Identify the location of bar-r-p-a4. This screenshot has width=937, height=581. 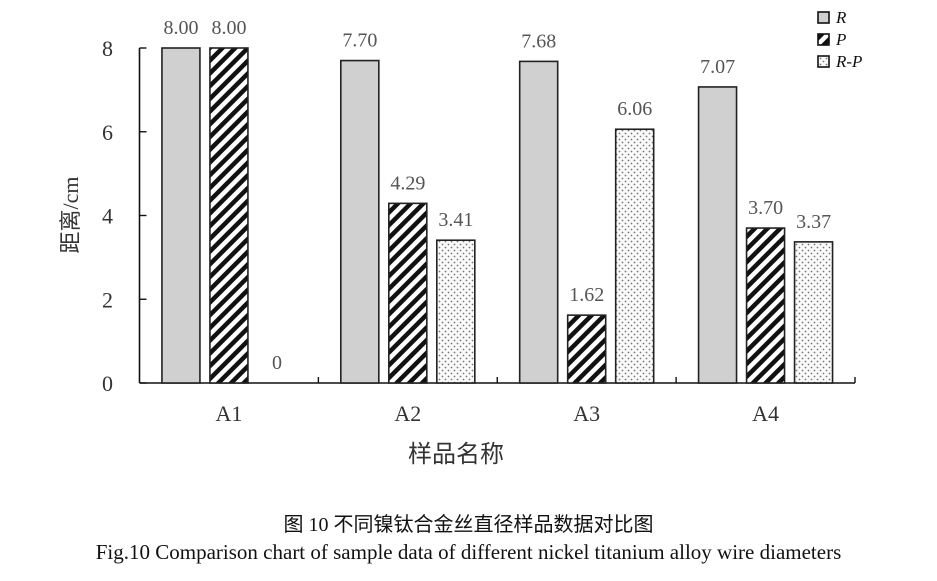
(813, 312).